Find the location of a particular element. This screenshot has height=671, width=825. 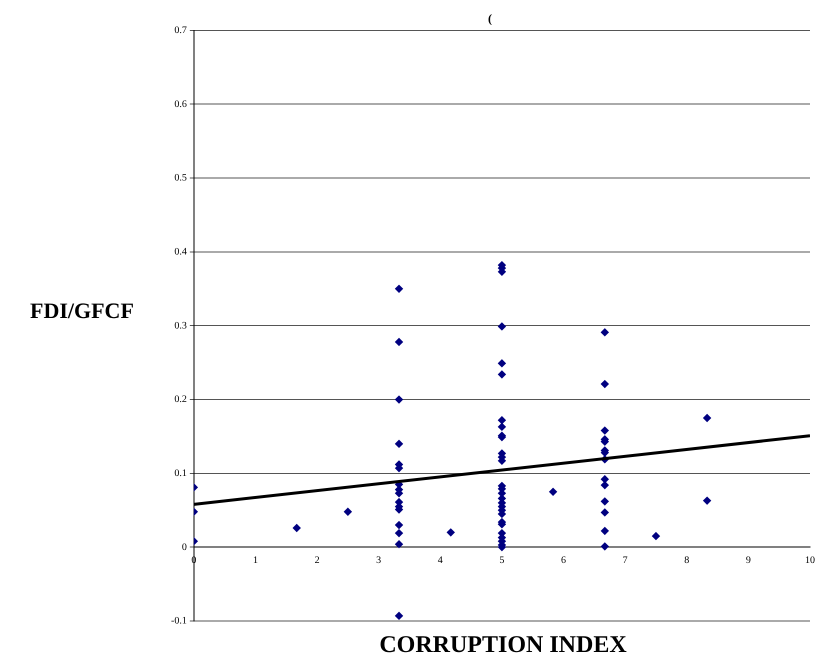

x-tick-label: 6 is located at coordinates (563, 560).